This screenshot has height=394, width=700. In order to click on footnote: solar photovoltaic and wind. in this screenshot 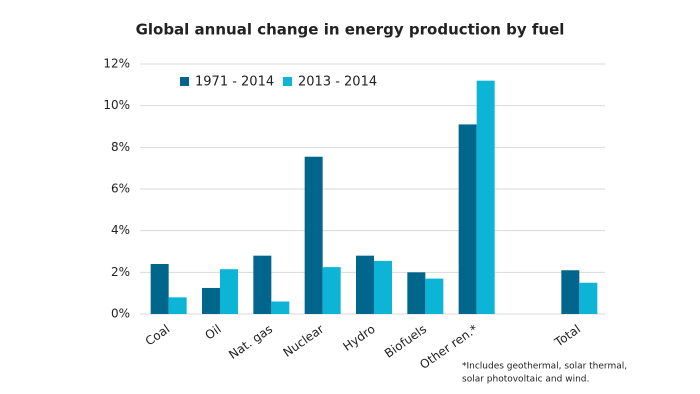, I will do `click(525, 380)`.